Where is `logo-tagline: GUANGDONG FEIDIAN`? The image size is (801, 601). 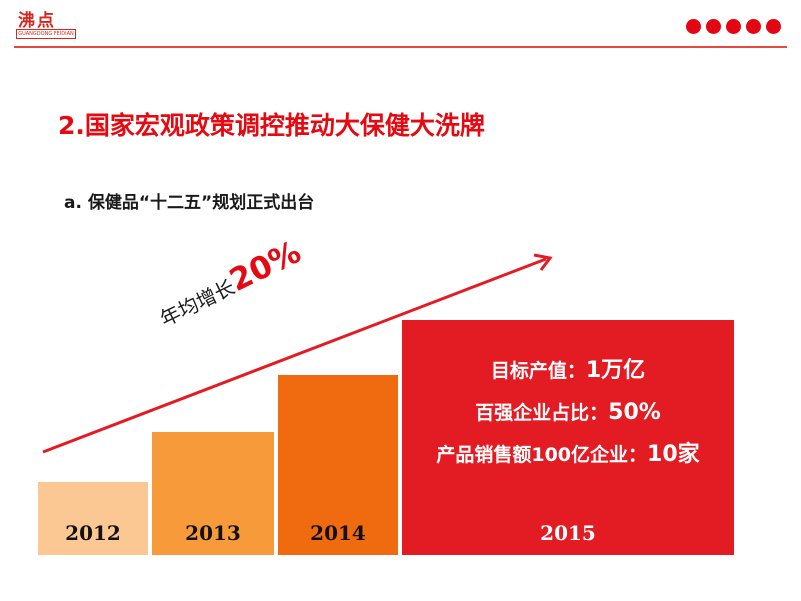
logo-tagline: GUANGDONG FEIDIAN is located at coordinates (46, 34).